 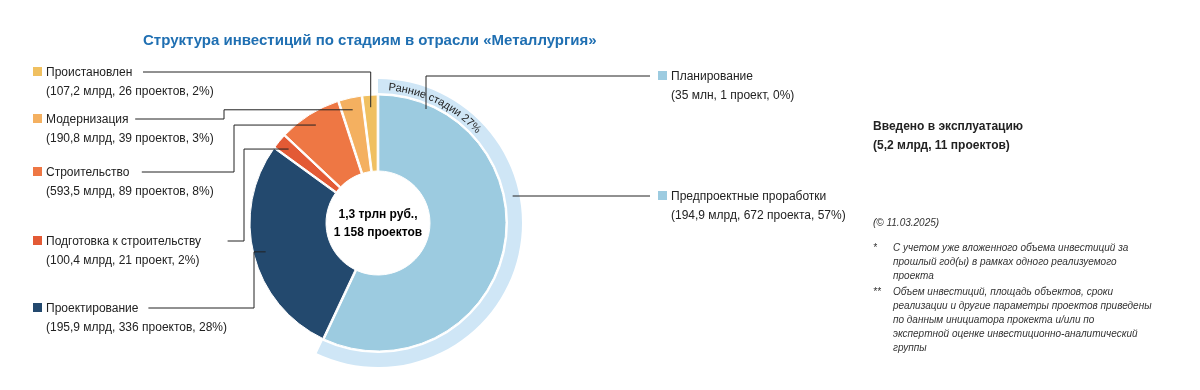 I want to click on legend-label: Проектирование, so click(x=92, y=308).